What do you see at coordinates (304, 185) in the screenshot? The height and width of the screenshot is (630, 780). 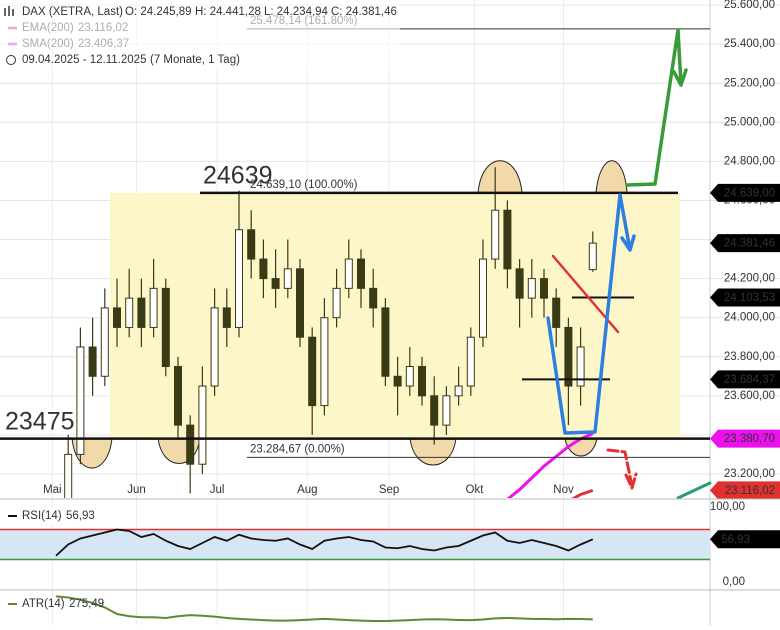 I see `fib-label: 24.639,10 (100.00%)` at bounding box center [304, 185].